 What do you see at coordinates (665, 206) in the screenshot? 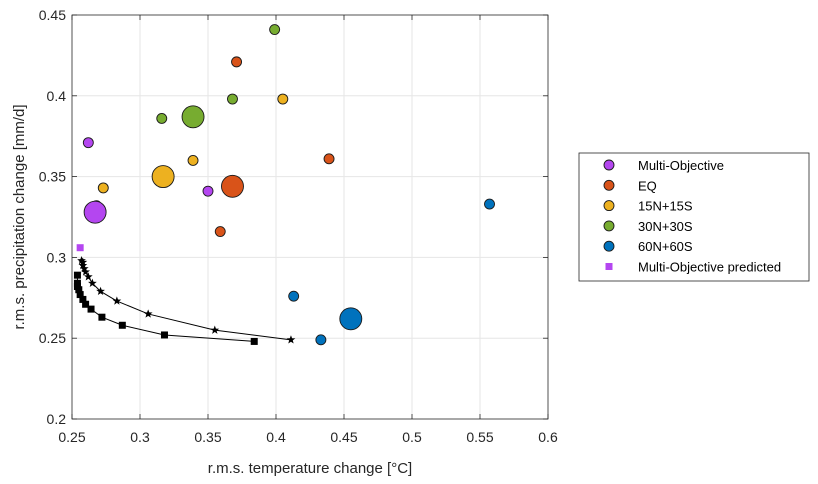
I see `legend-label: 15N+15S` at bounding box center [665, 206].